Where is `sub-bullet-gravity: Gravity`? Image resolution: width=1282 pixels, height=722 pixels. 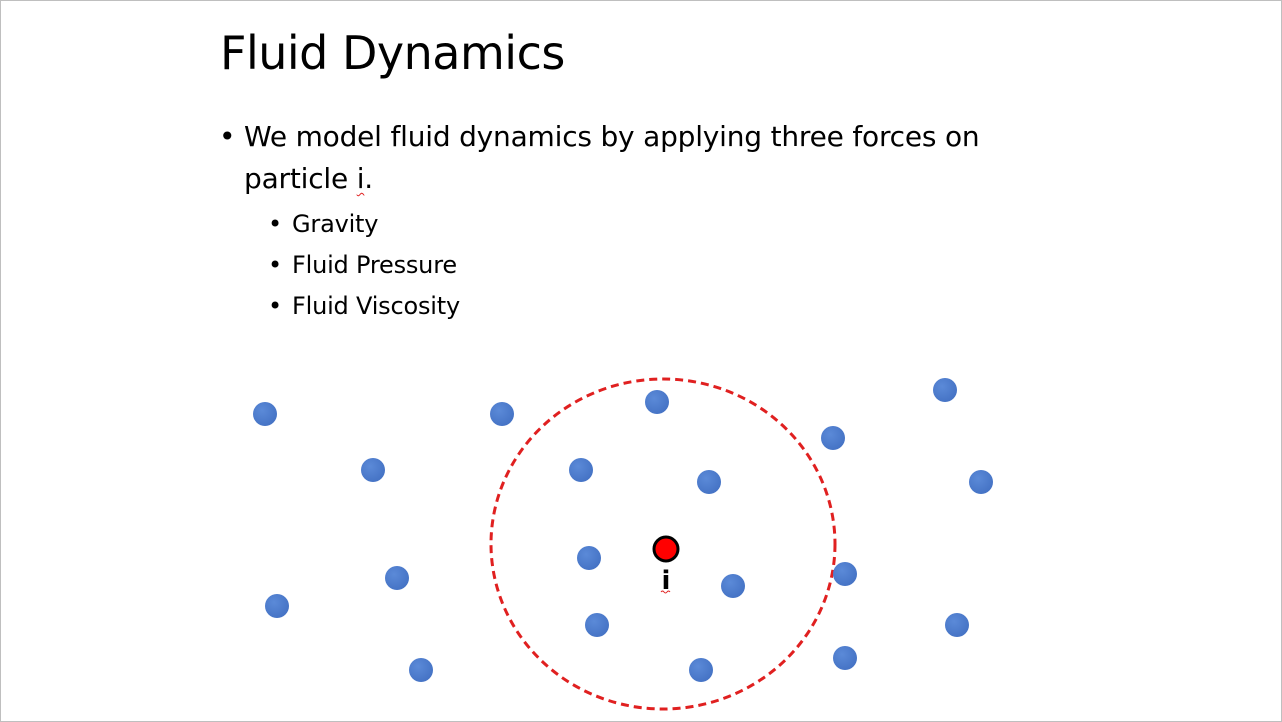
sub-bullet-gravity: Gravity is located at coordinates (673, 224).